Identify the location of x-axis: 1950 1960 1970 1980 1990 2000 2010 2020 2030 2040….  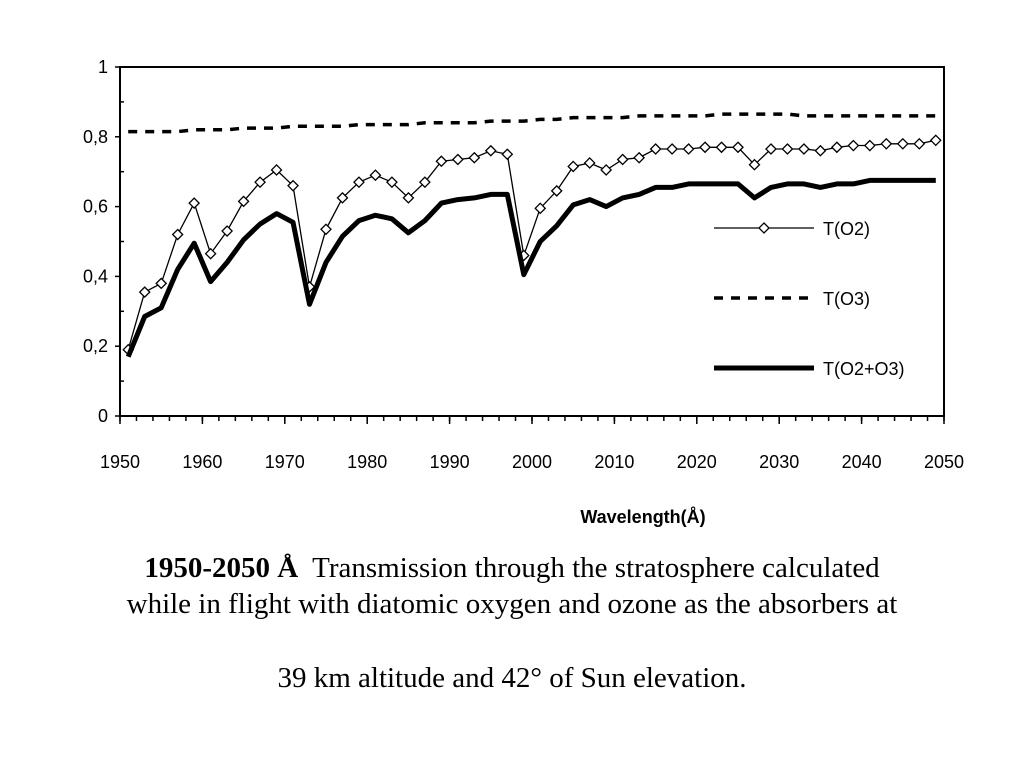
(532, 444).